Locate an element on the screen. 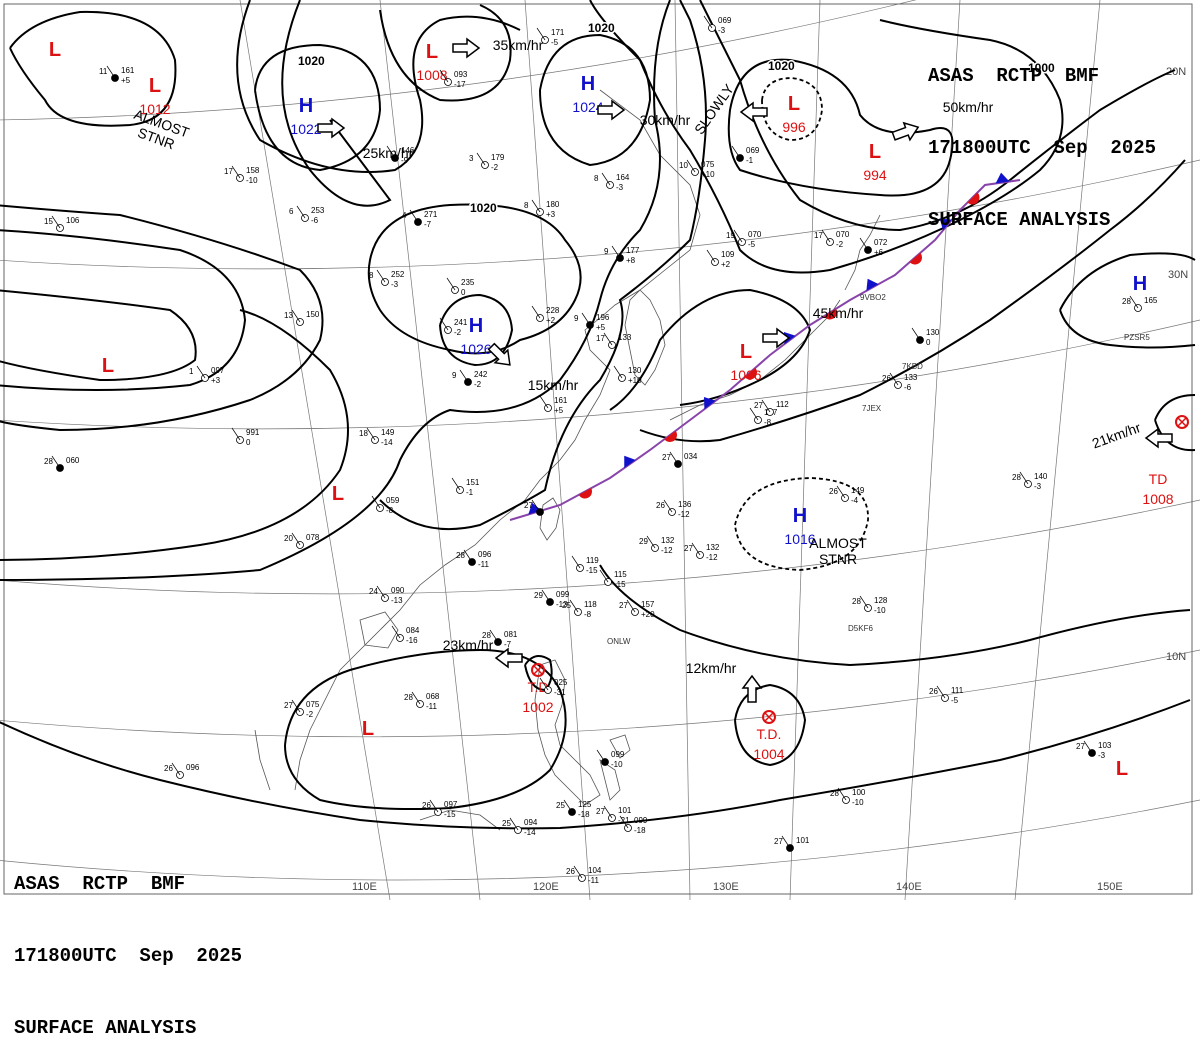 This screenshot has width=1200, height=1064. station-plot: 151-1 is located at coordinates (465, 487).